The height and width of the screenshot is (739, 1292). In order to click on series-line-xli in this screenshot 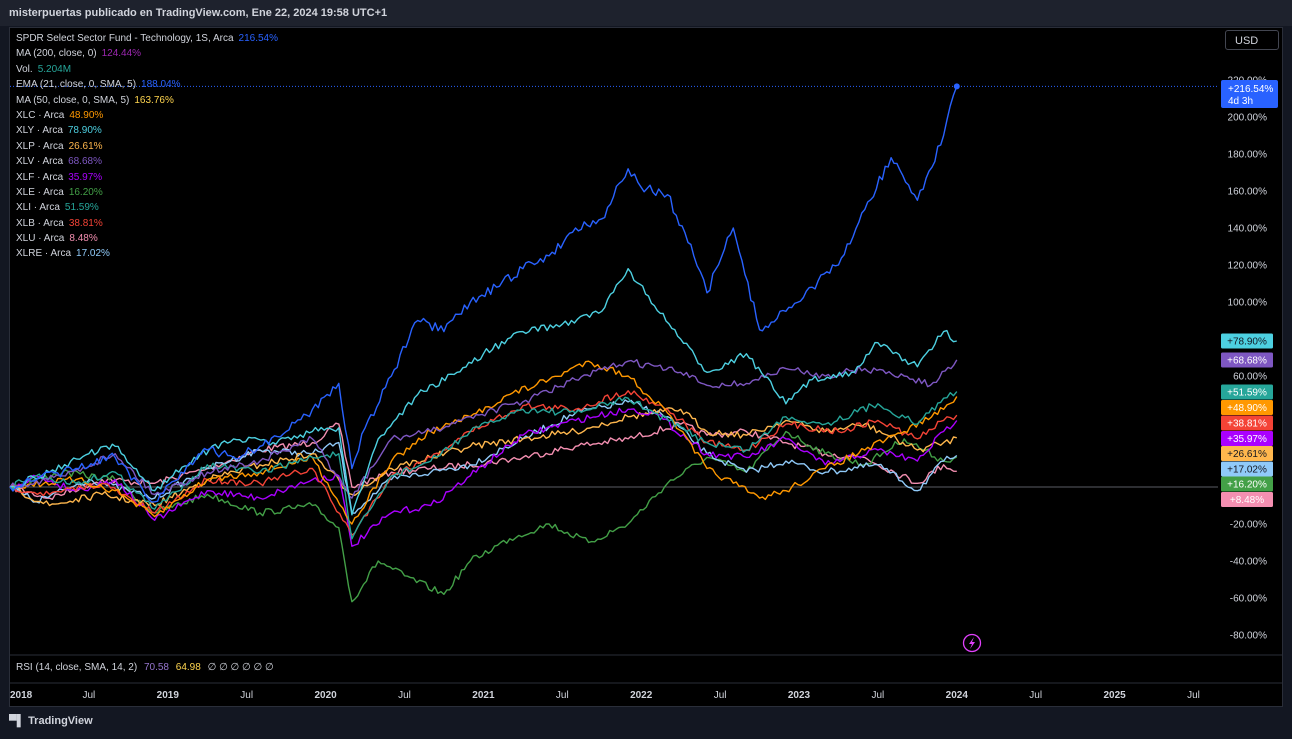, I will do `click(483, 465)`.